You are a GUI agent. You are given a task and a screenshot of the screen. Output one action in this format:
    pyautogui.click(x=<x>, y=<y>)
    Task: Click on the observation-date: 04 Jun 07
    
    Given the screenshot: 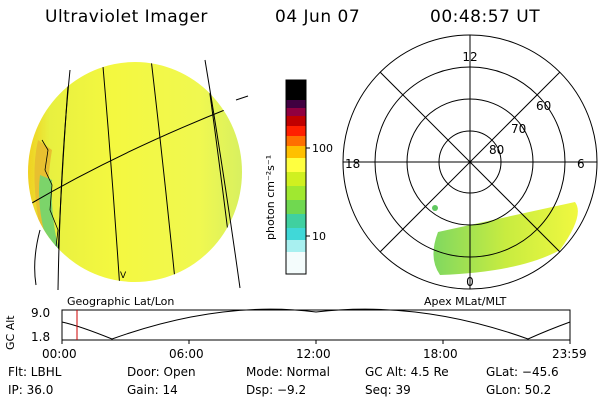 What is the action you would take?
    pyautogui.click(x=318, y=17)
    